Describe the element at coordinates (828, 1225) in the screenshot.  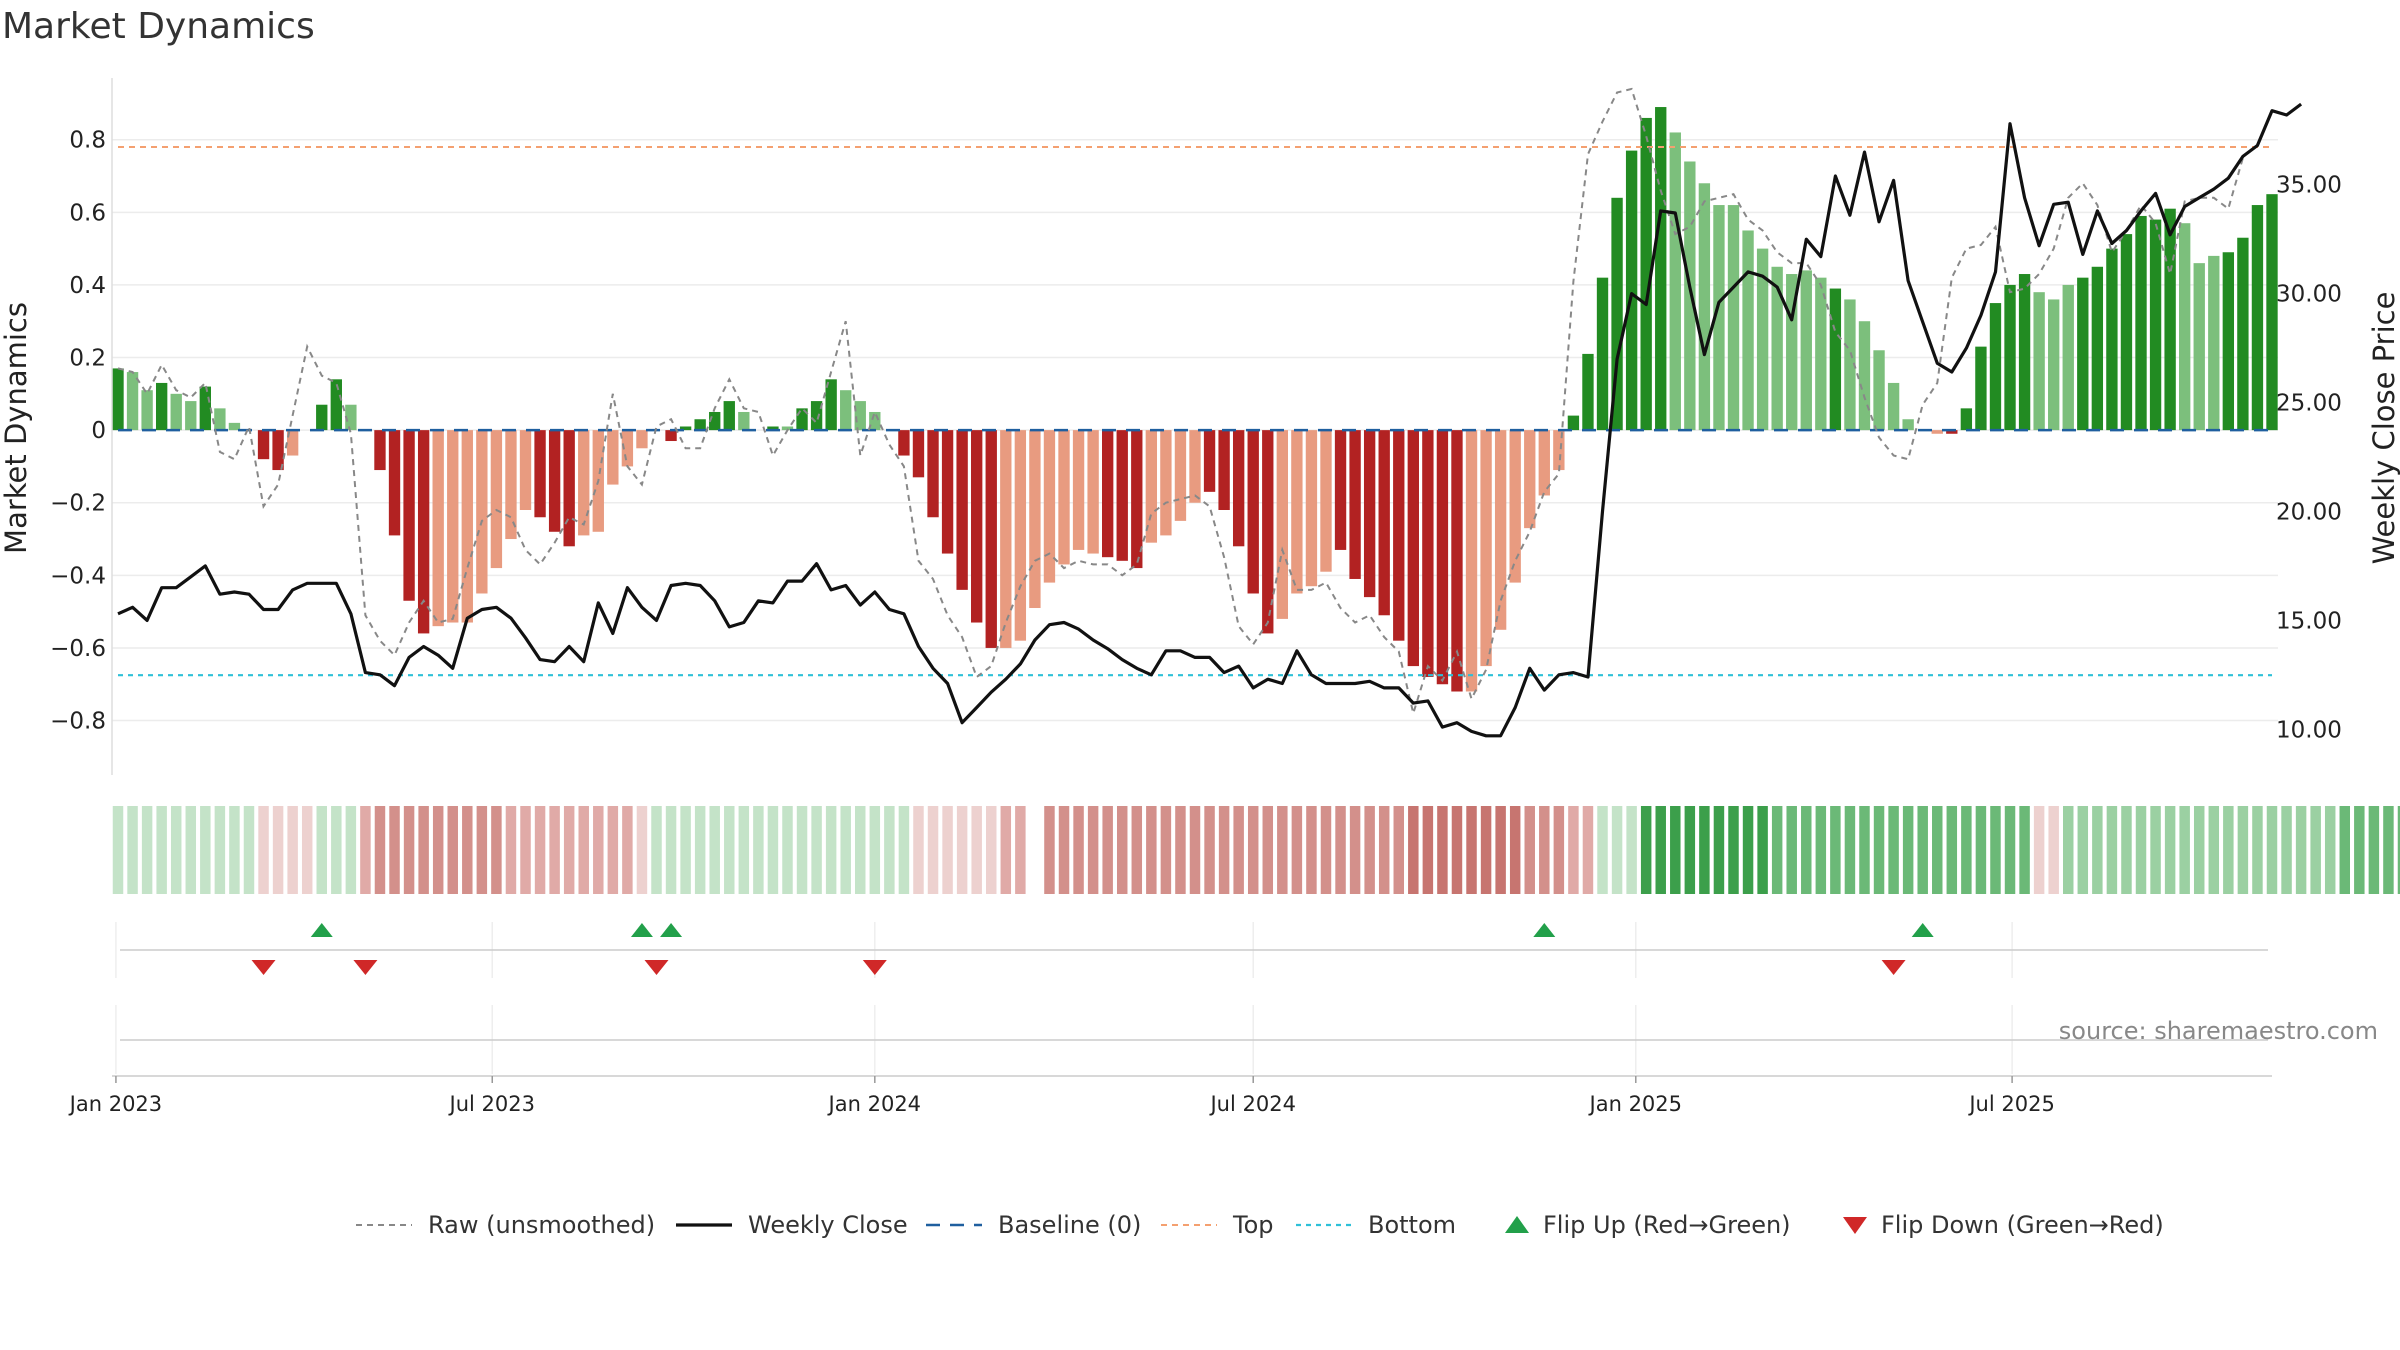
I see `legend-label: Weekly Close` at that location.